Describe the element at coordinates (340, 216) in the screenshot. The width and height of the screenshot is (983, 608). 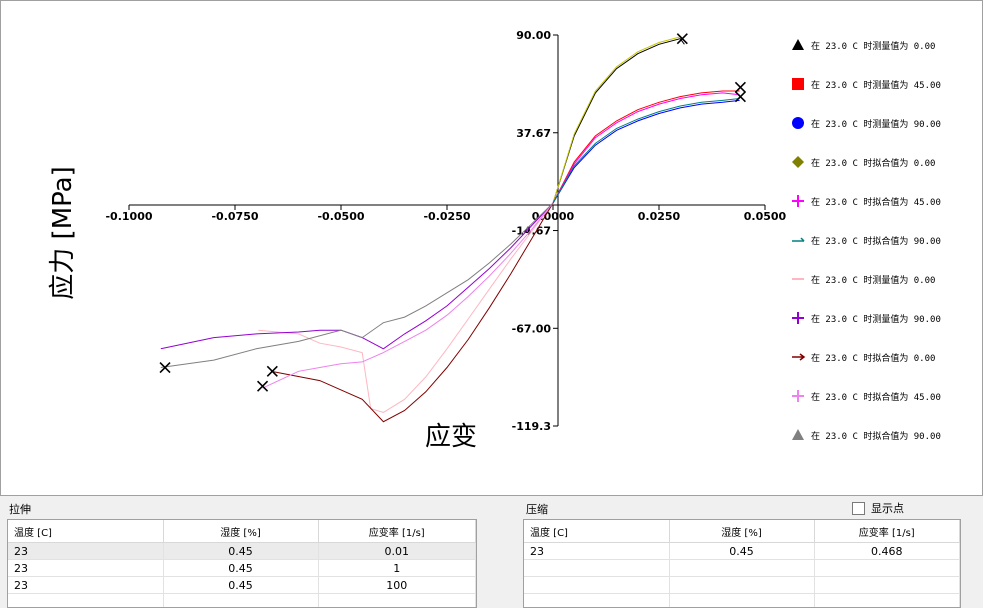
I see `x-tick-label: -0.0500` at that location.